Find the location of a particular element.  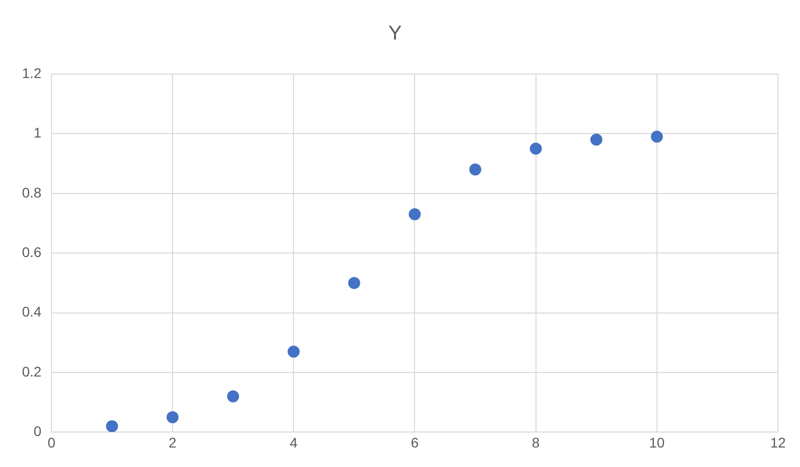

x-tick-label: 2 is located at coordinates (172, 442).